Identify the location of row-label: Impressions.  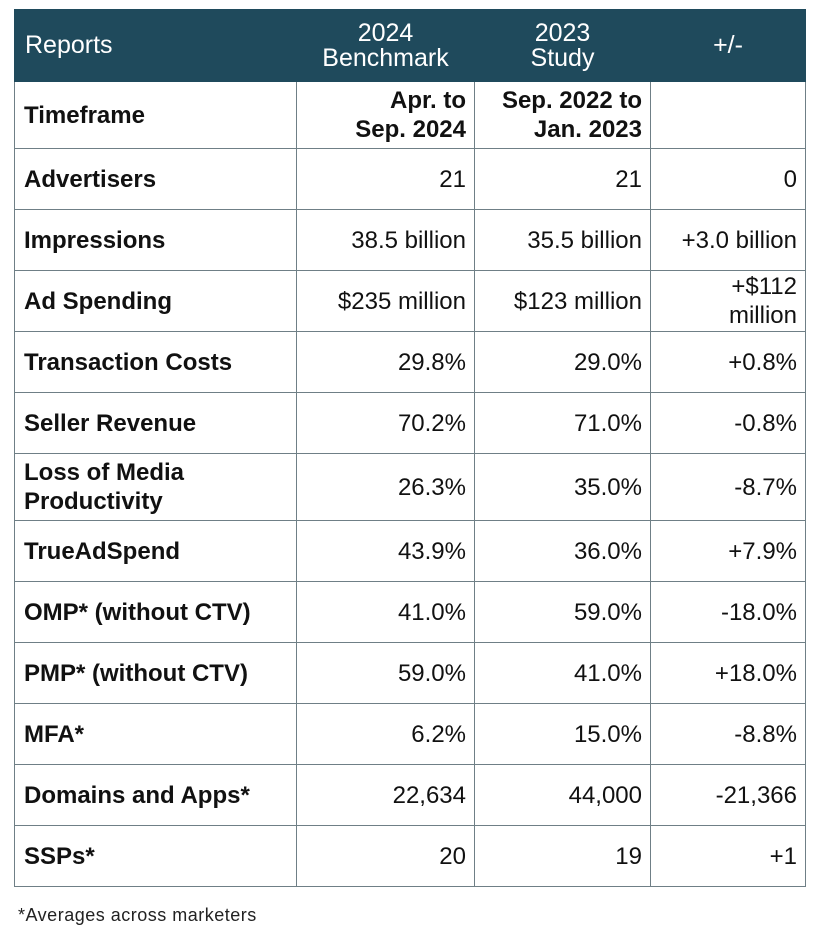
(155, 240).